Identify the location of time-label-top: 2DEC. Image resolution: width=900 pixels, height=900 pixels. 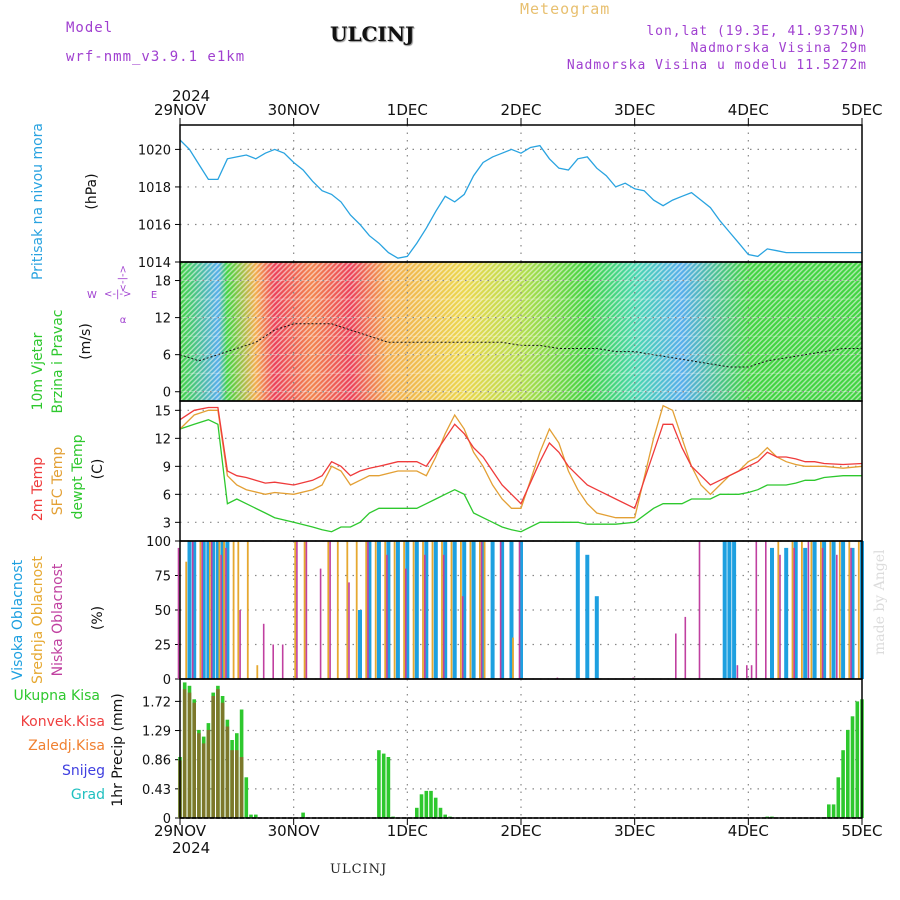
(520, 110).